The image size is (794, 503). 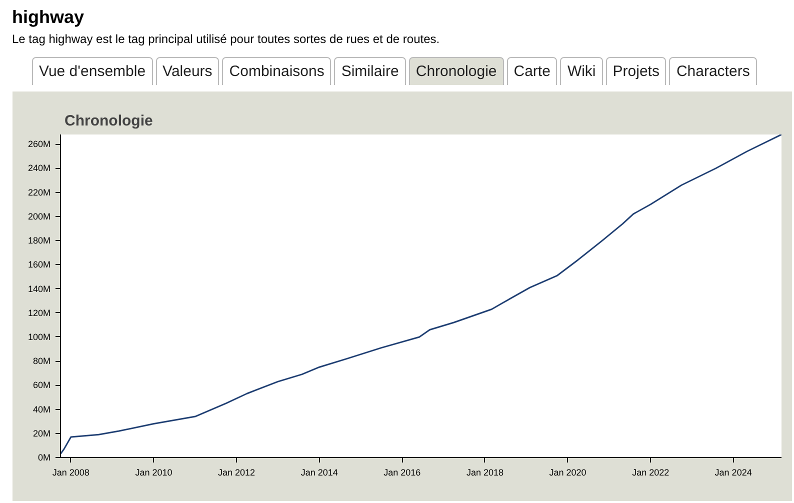 What do you see at coordinates (485, 473) in the screenshot?
I see `x-tick-label: Jan 2018` at bounding box center [485, 473].